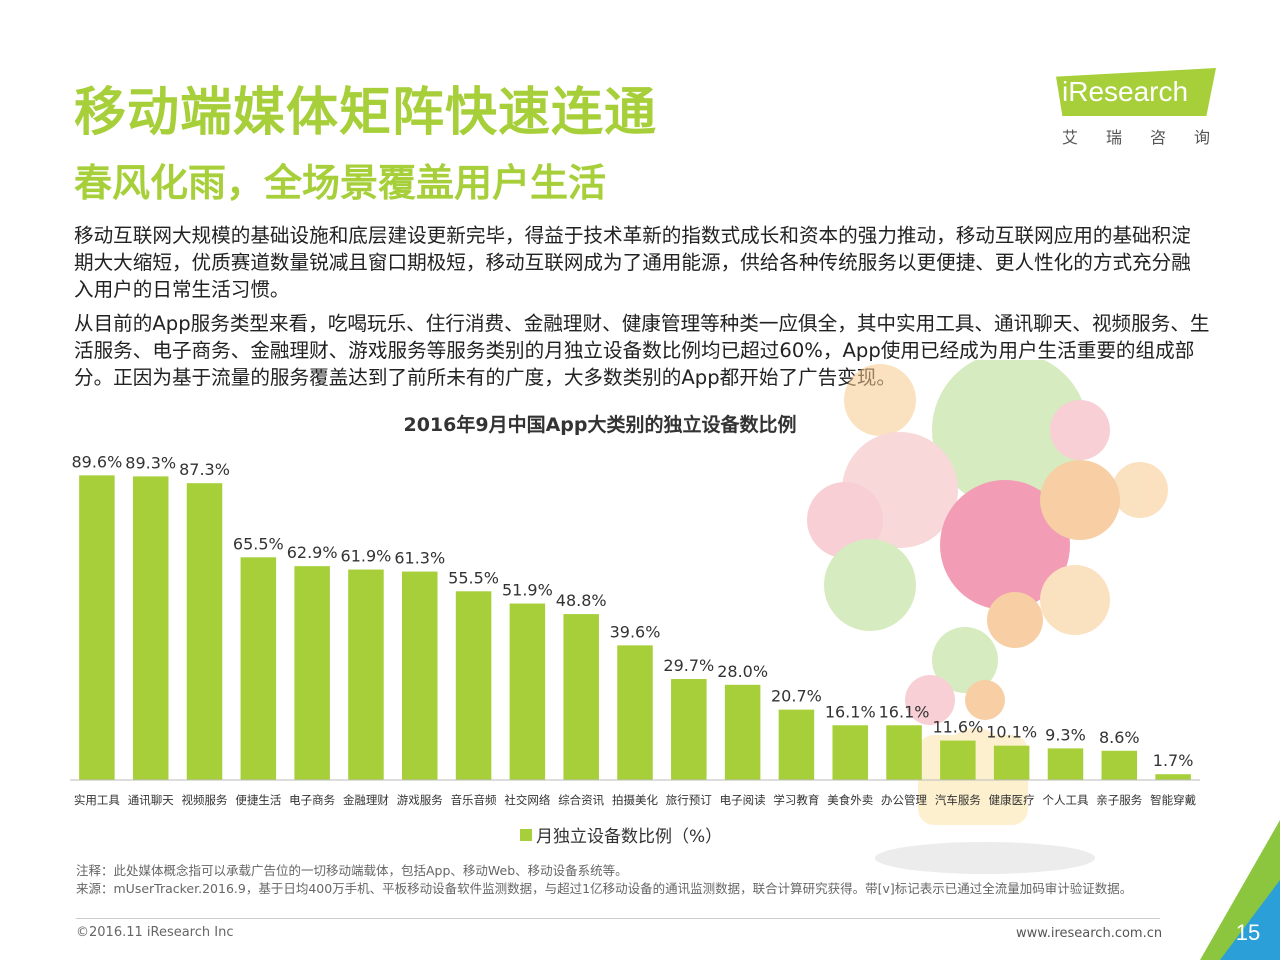 The image size is (1280, 960). Describe the element at coordinates (850, 800) in the screenshot. I see `x-tick-label: 美食外卖` at that location.